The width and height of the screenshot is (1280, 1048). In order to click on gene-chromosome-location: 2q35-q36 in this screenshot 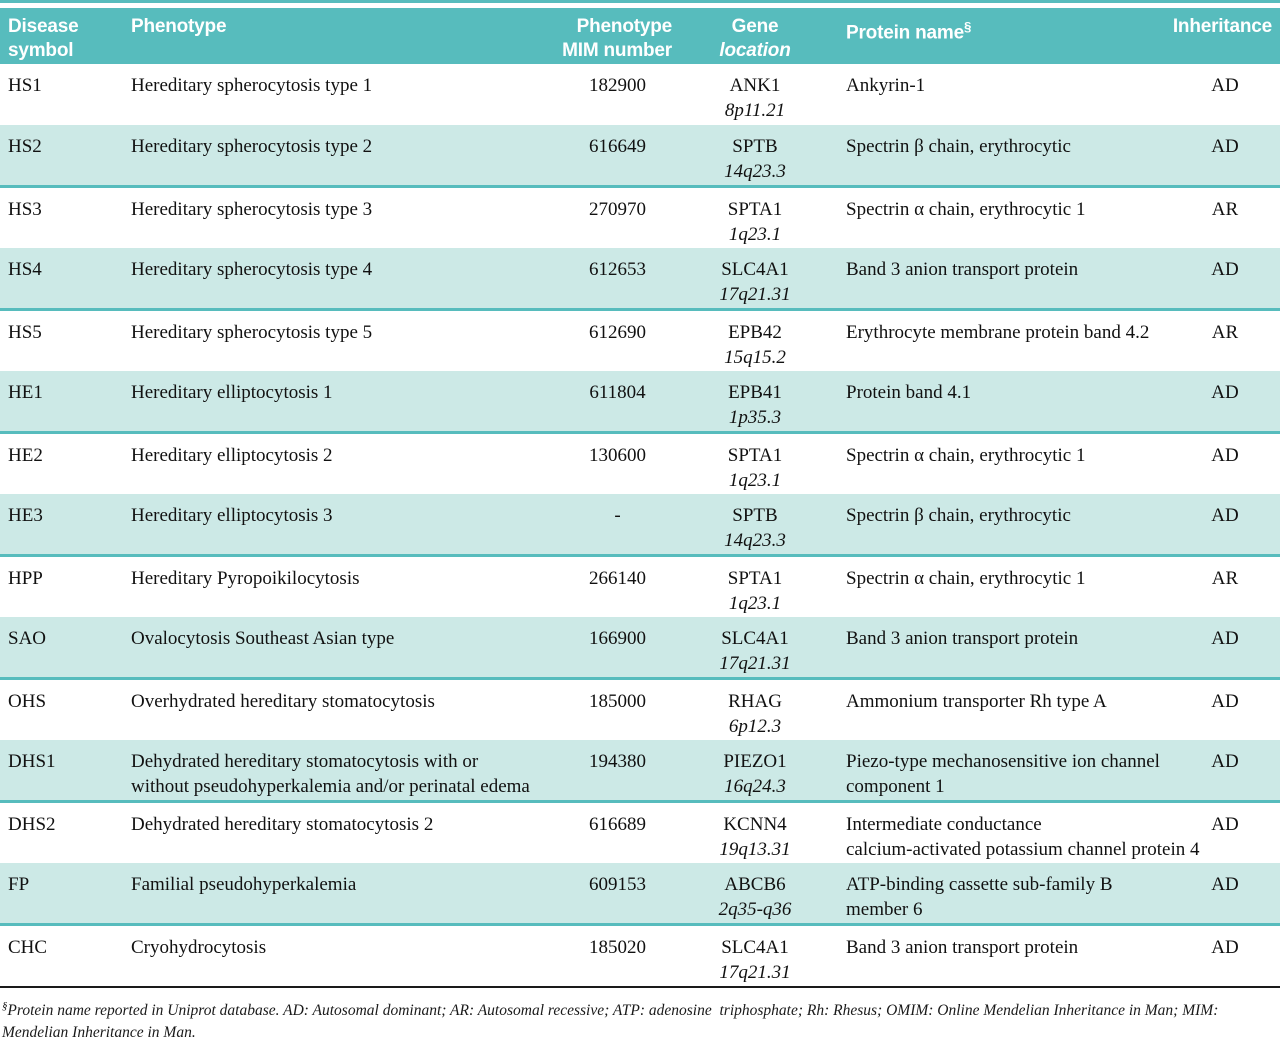, I will do `click(755, 909)`.